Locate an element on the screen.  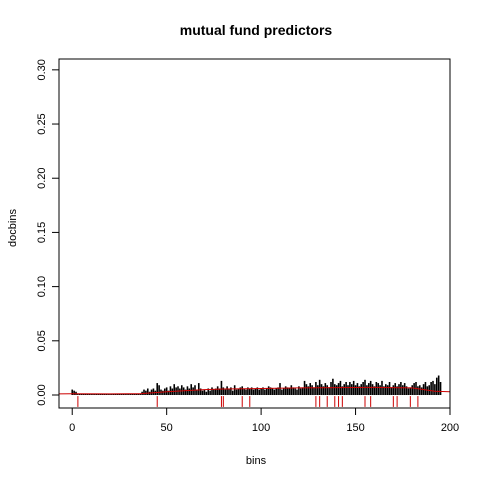
chart-title: mutual fund predictors is located at coordinates (256, 30).